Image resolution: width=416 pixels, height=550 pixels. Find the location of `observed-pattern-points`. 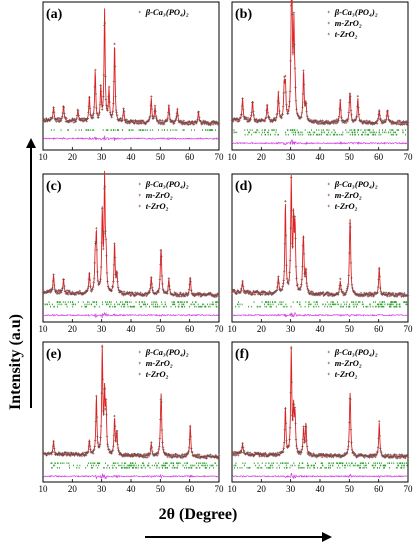

observed-pattern-points is located at coordinates (320, 65).